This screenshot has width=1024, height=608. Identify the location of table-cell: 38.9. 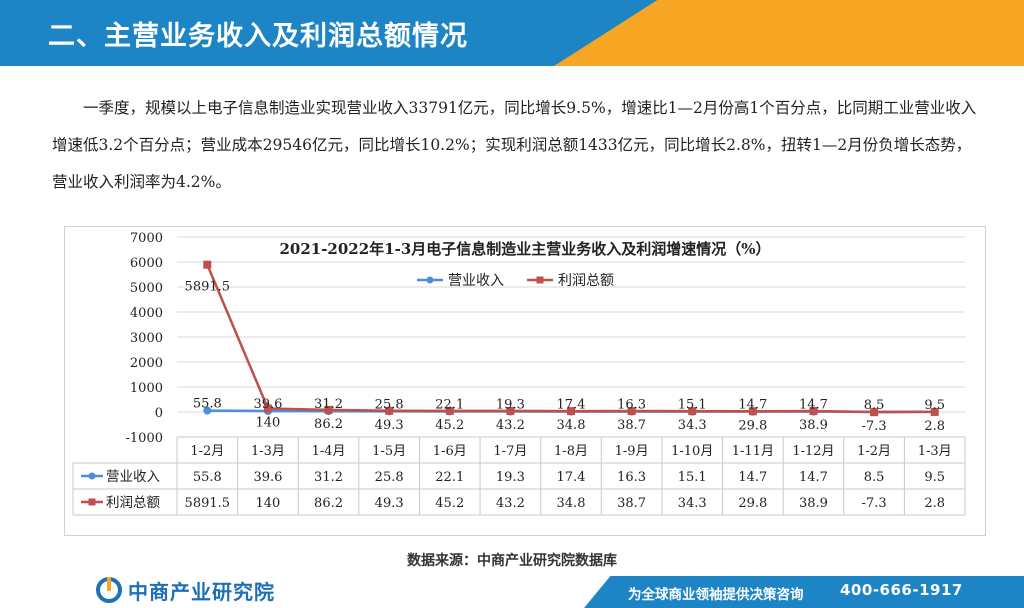
(813, 503).